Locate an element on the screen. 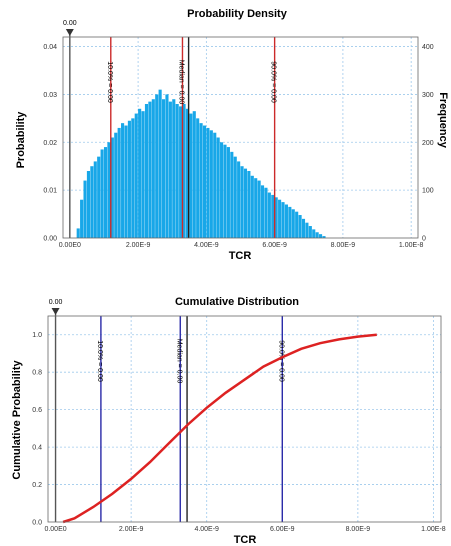 The image size is (451, 546). y2-tick-label: 400 is located at coordinates (428, 47).